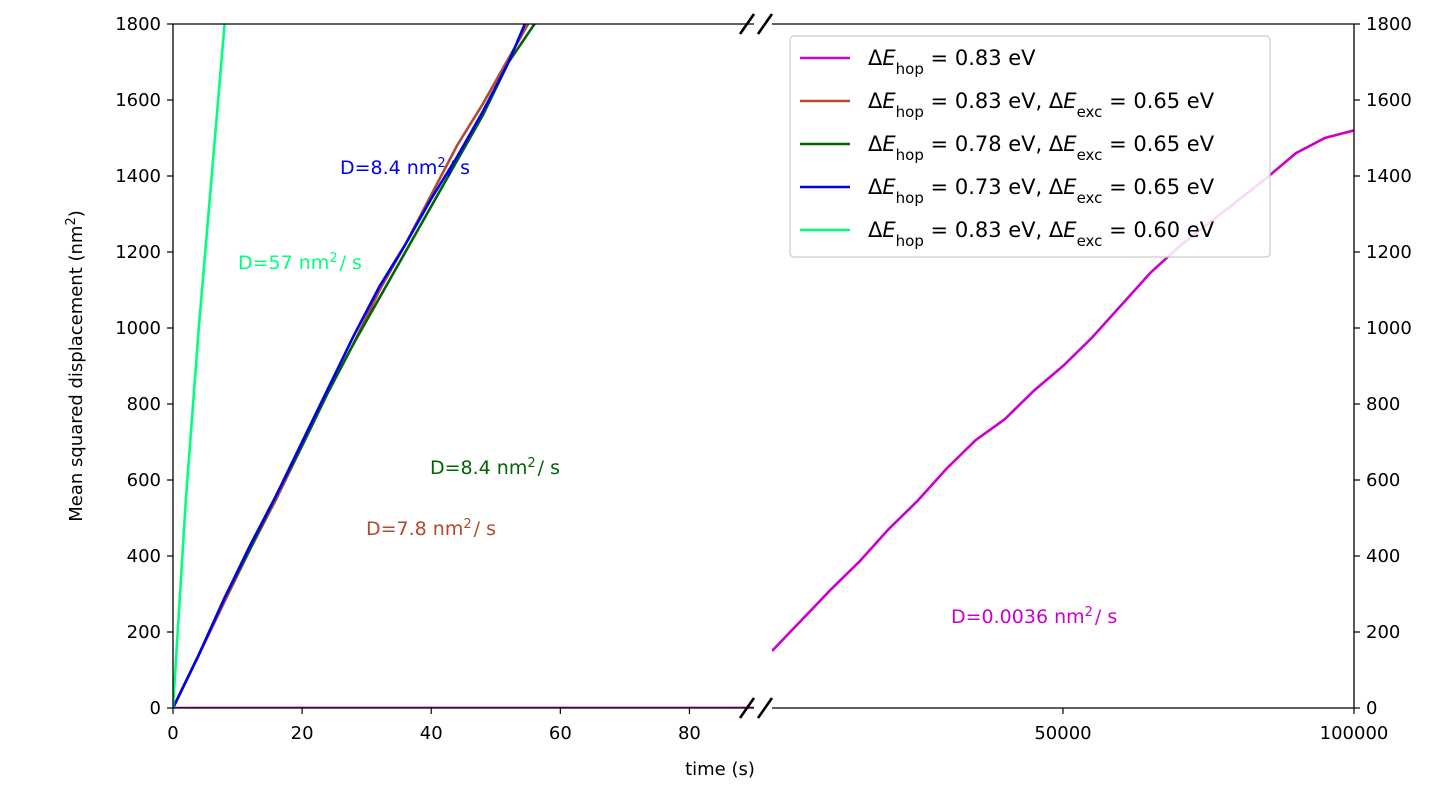 Image resolution: width=1440 pixels, height=800 pixels. Describe the element at coordinates (1354, 733) in the screenshot. I see `x-tick-label-right: 100000` at that location.